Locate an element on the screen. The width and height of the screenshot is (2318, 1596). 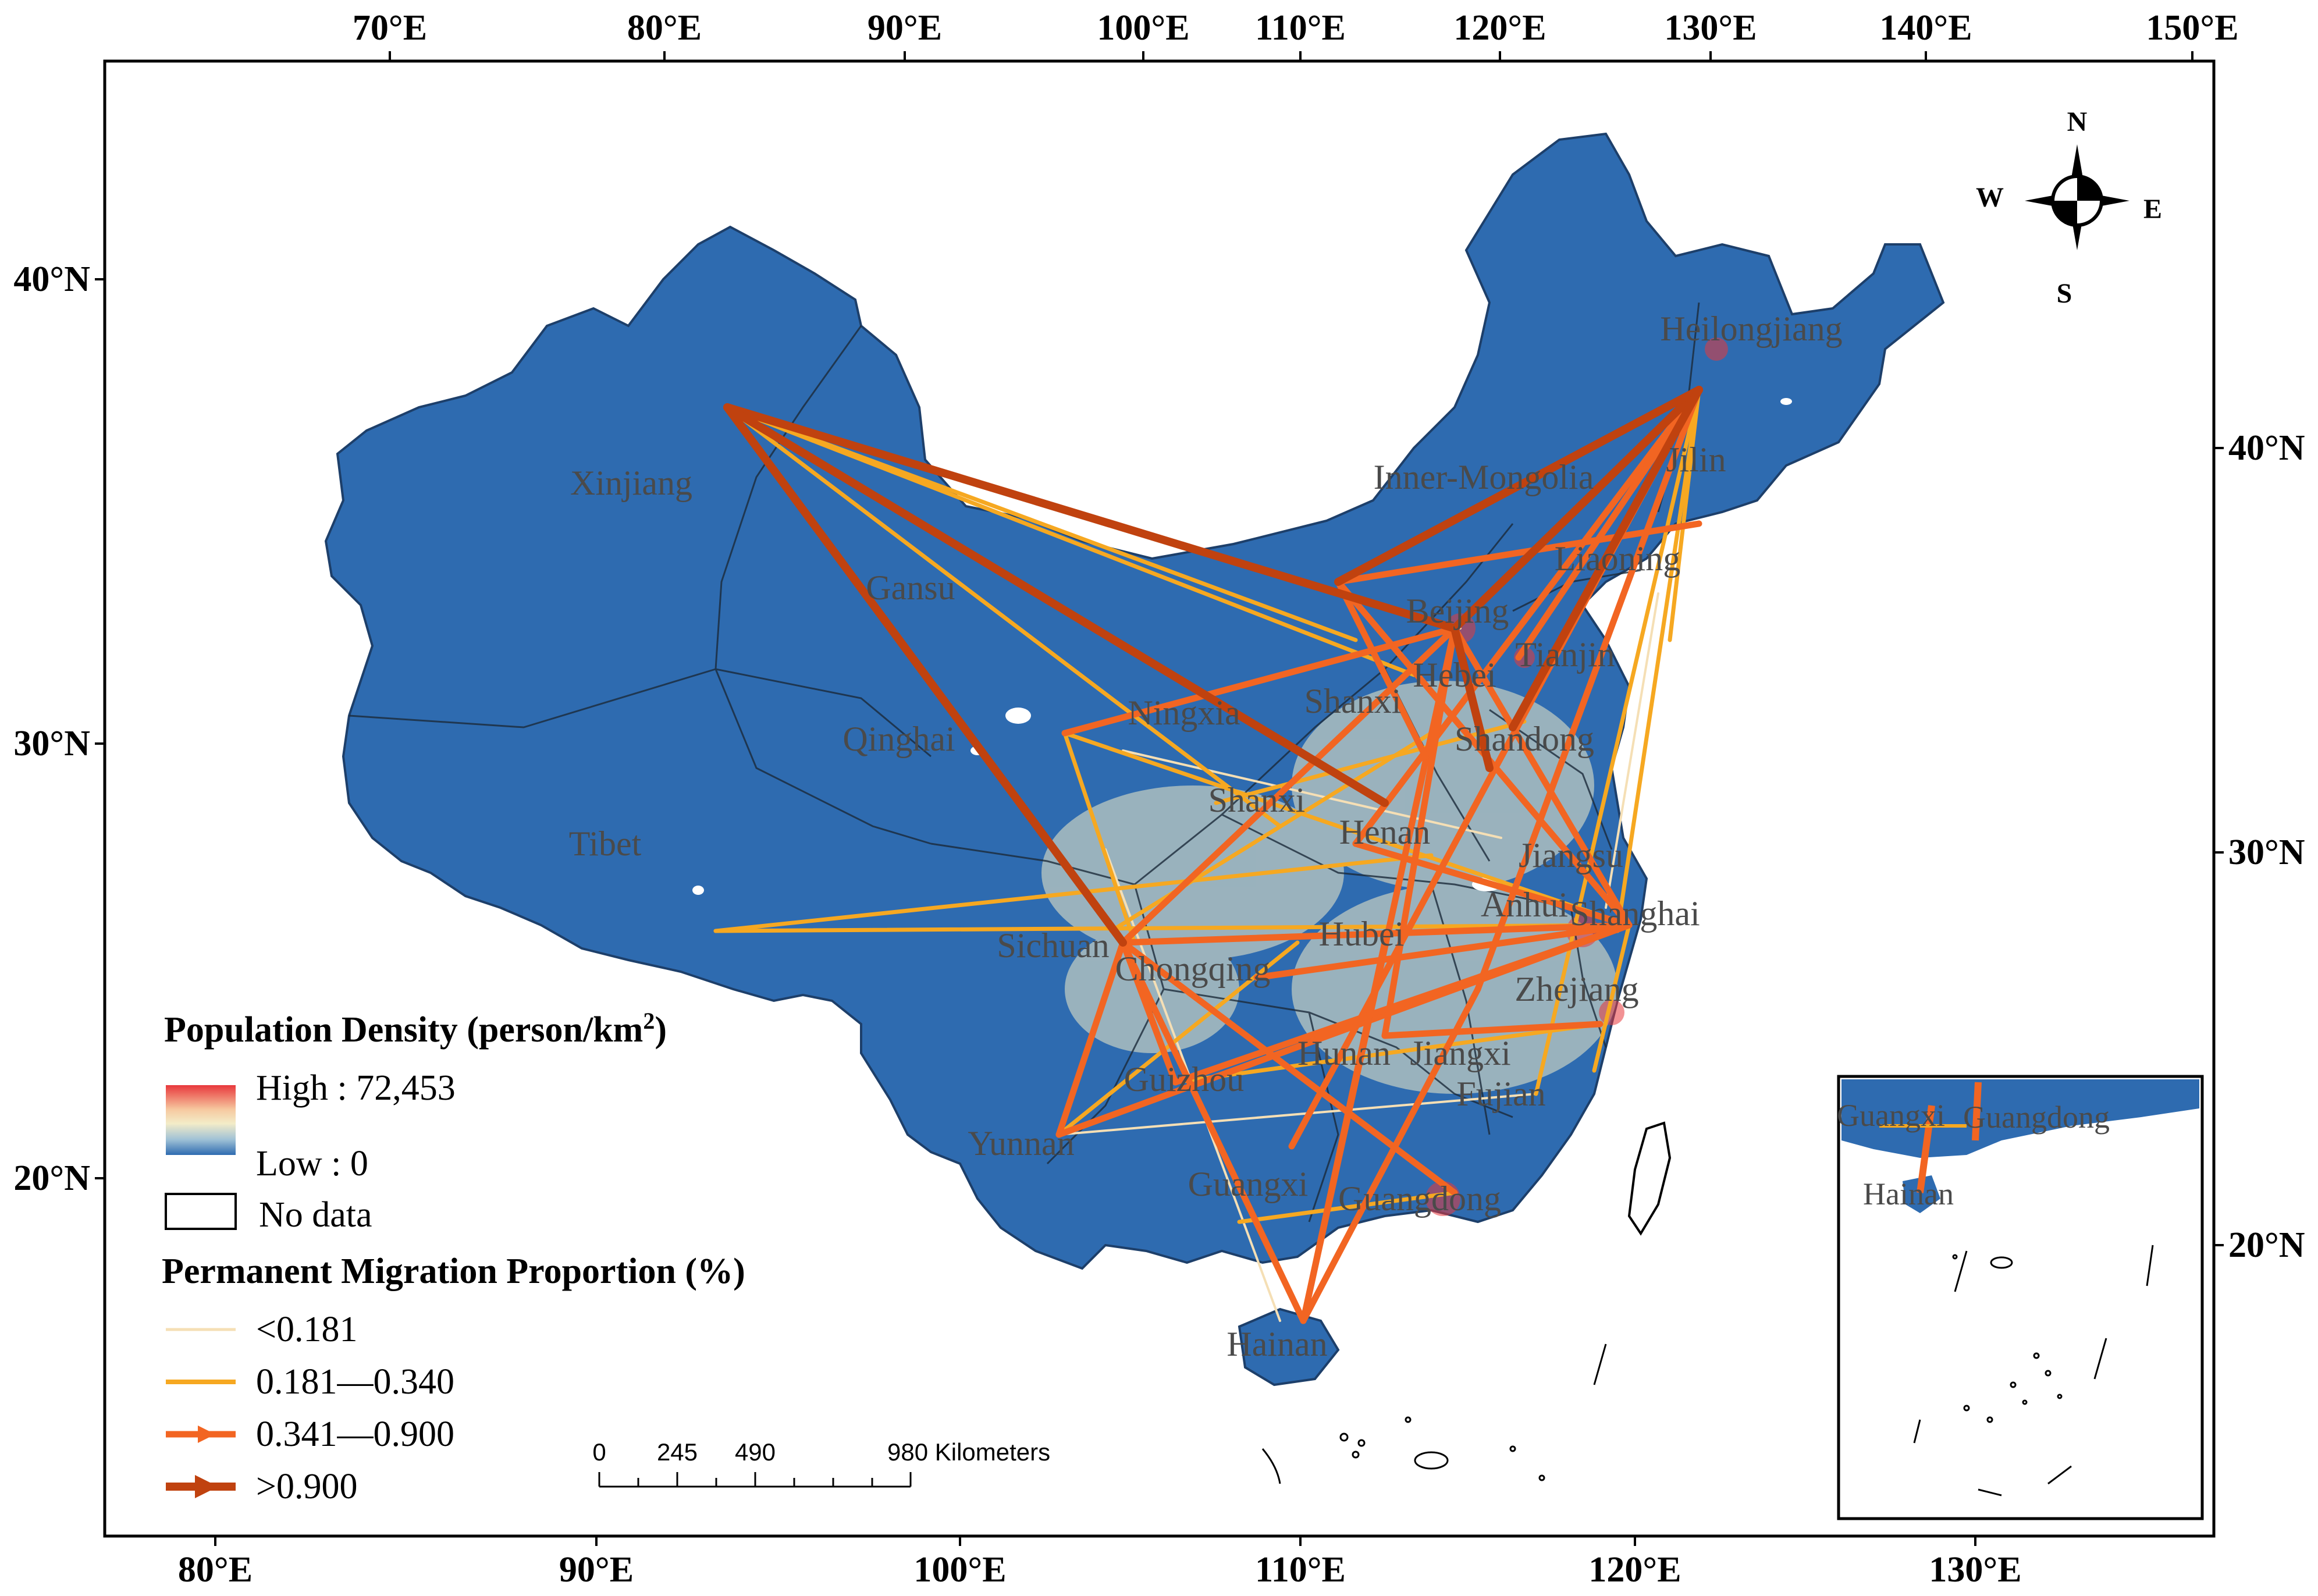
top-lon-label: 100°E is located at coordinates (1143, 28).